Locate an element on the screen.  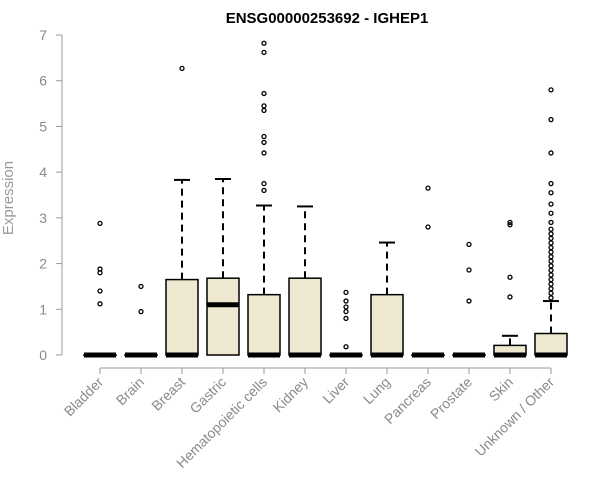
y-tick-label: 0 is located at coordinates (43, 355).